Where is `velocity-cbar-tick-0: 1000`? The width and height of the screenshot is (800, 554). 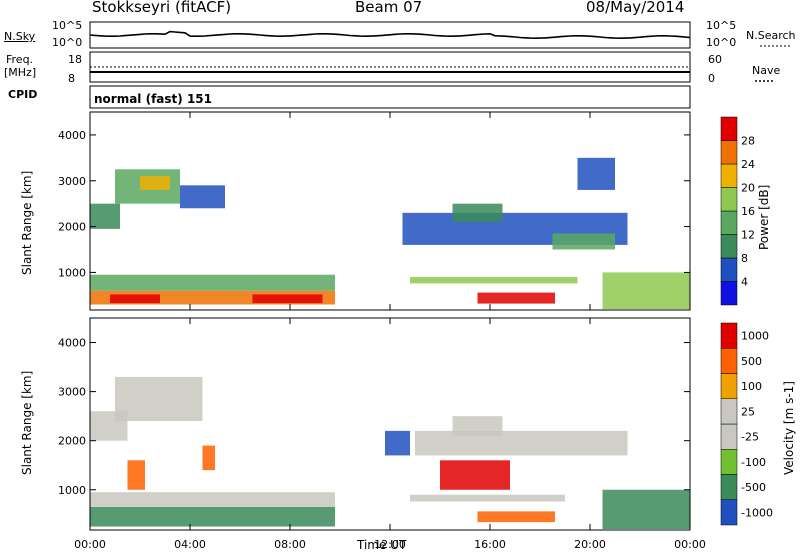
velocity-cbar-tick-0: 1000 is located at coordinates (755, 336).